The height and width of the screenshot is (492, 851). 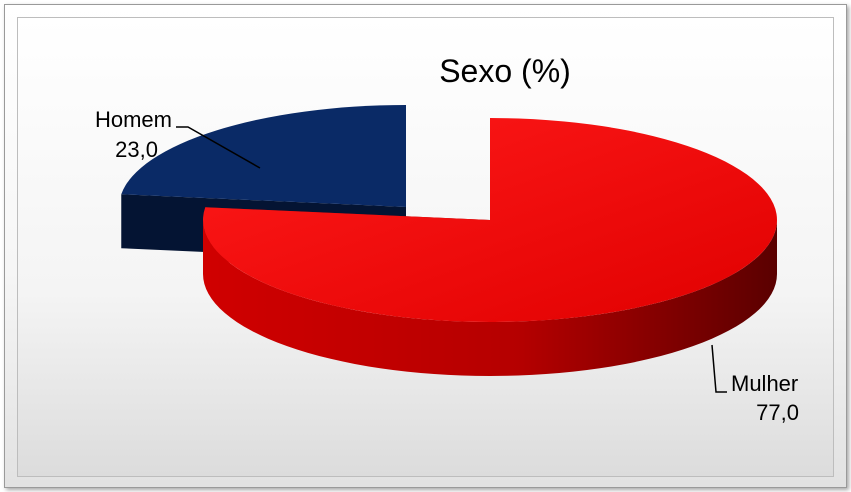 I want to click on slice-value-homem: 23,0, so click(x=136, y=149).